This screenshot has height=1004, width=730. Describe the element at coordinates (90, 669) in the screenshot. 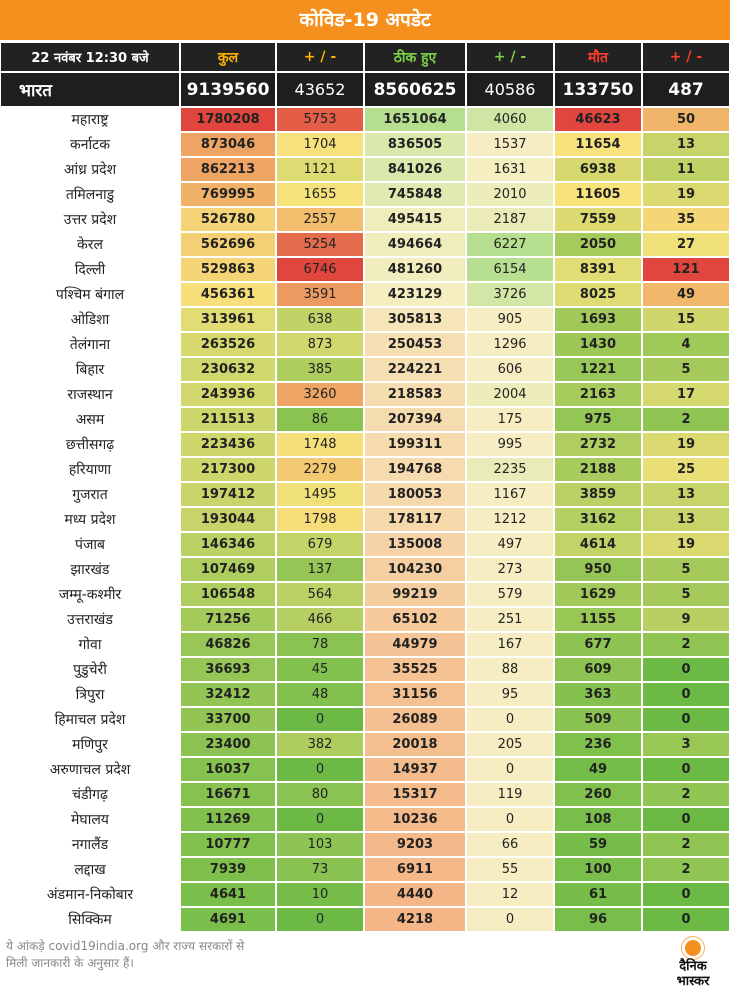

I see `state-name: पुडुचेरी` at that location.